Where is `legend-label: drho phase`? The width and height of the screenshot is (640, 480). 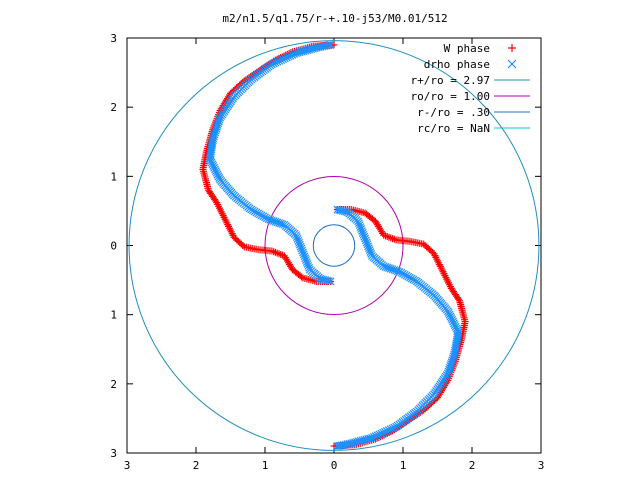 legend-label: drho phase is located at coordinates (457, 64).